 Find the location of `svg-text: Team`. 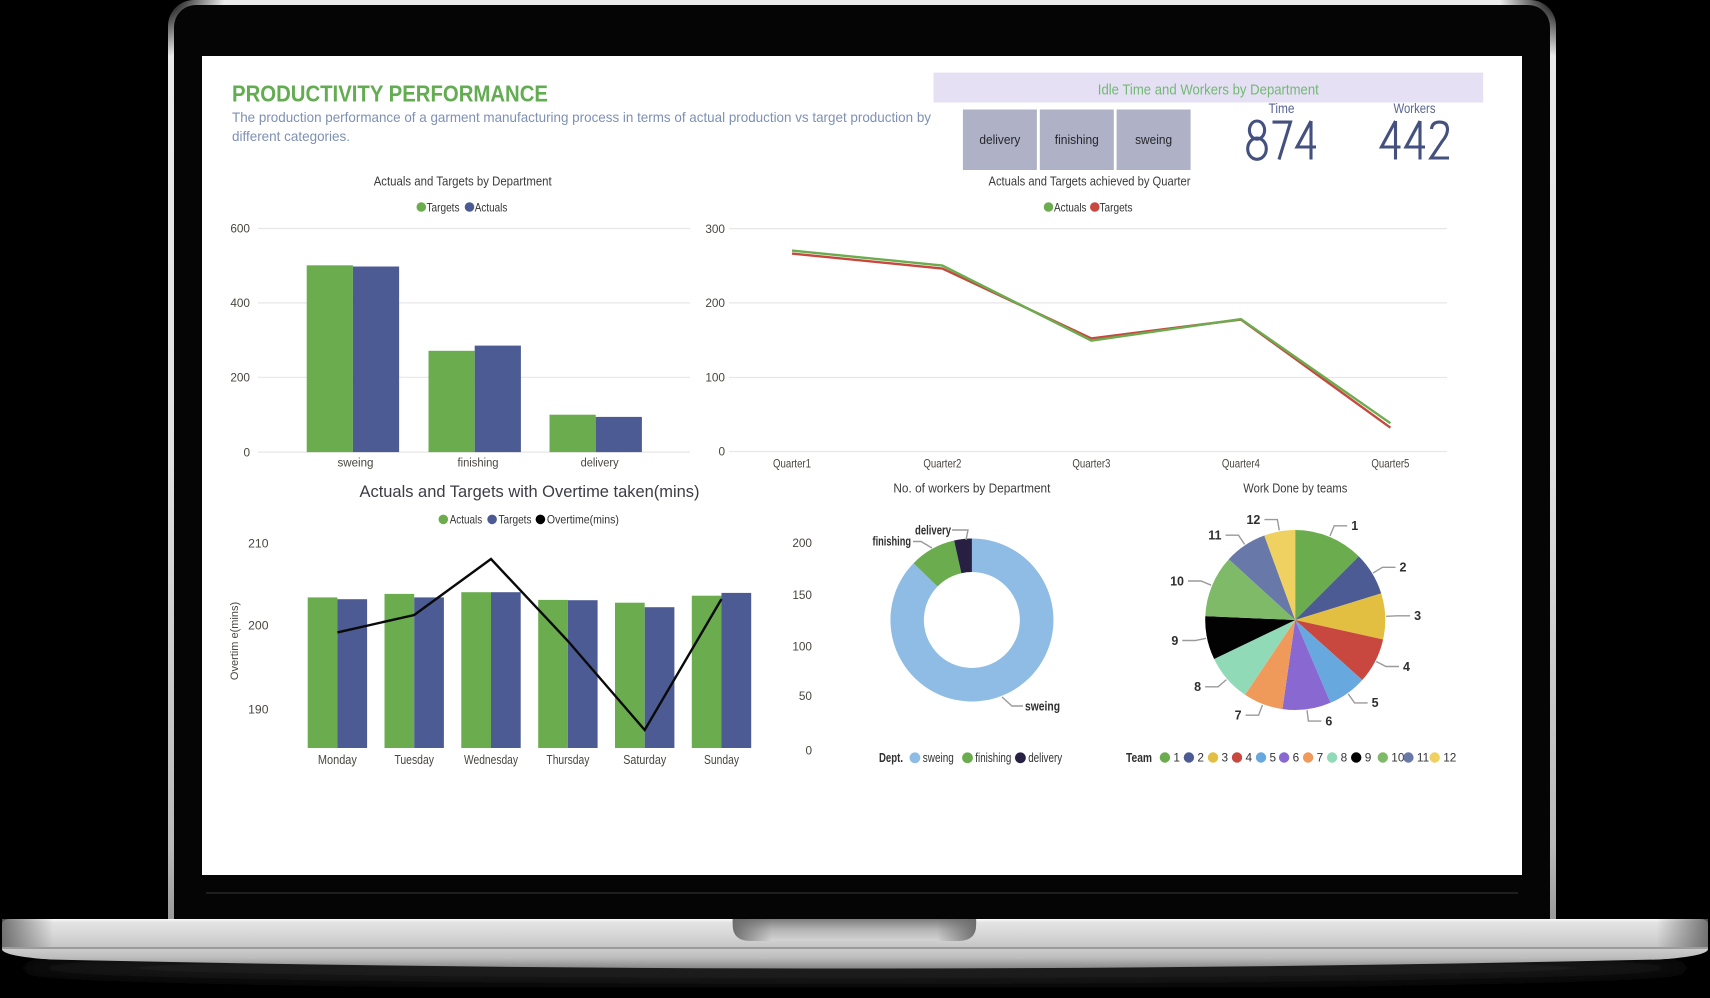

svg-text: Team is located at coordinates (1139, 757).